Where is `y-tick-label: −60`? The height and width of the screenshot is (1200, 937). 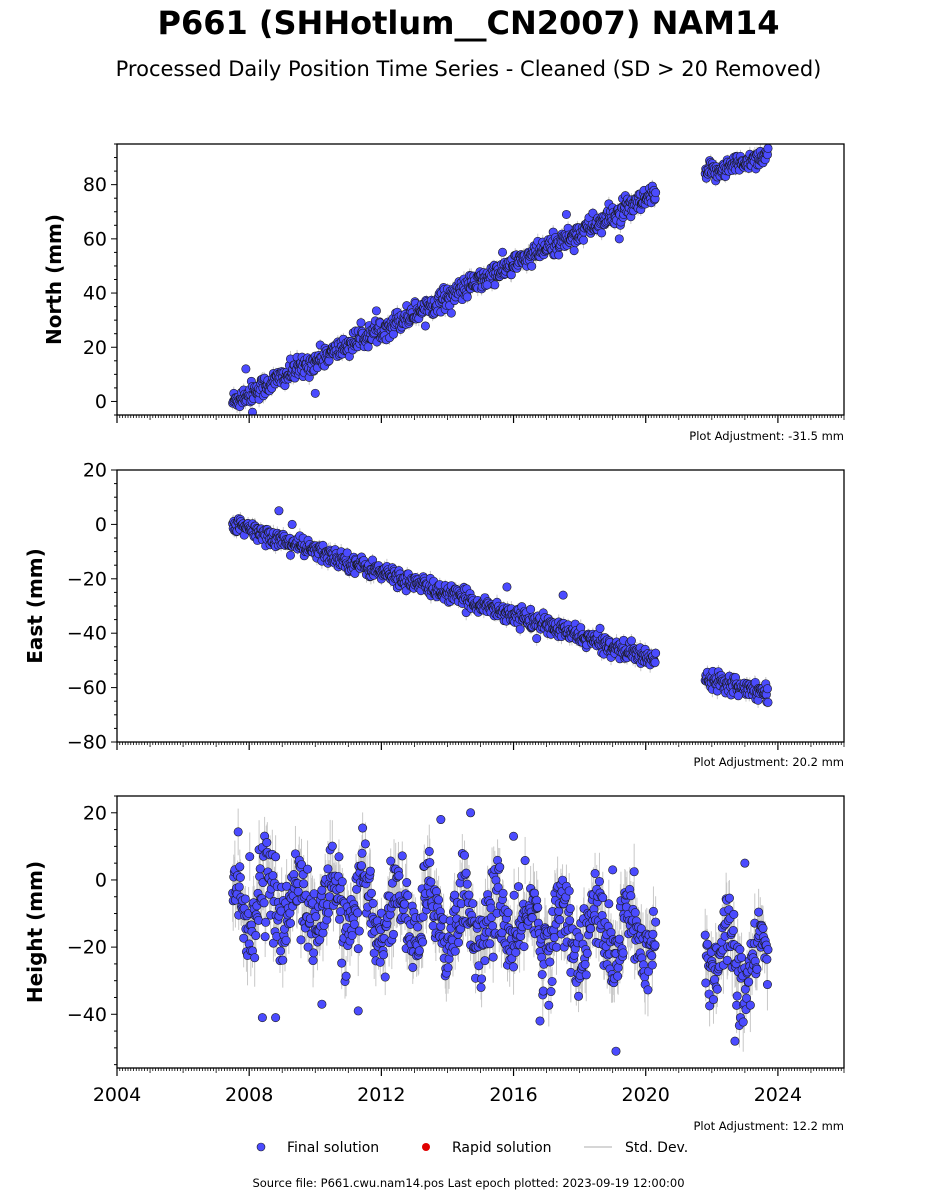
y-tick-label: −60 is located at coordinates (87, 688).